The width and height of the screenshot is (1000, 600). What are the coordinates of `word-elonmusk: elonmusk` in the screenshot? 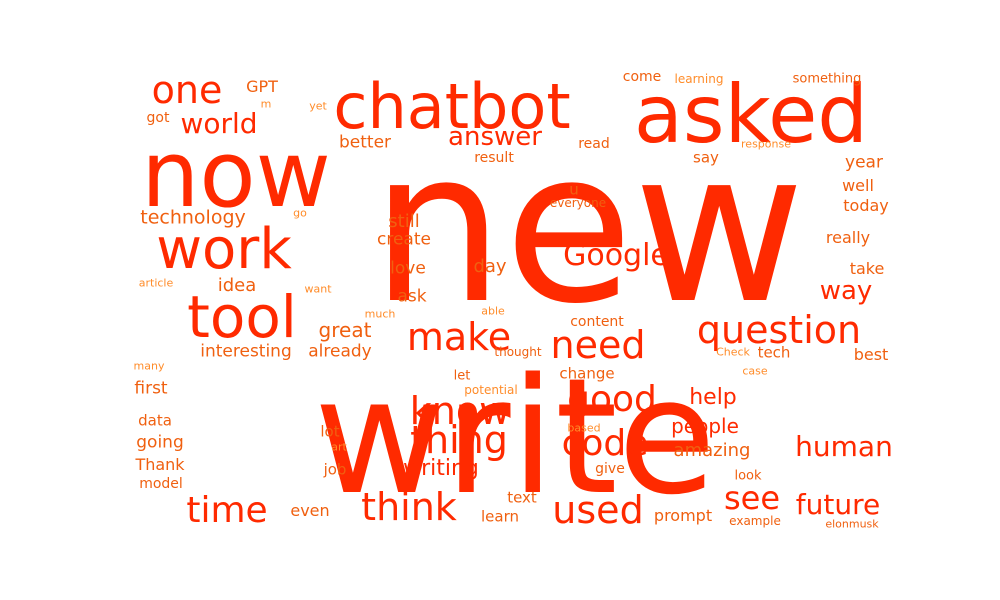 It's located at (852, 524).